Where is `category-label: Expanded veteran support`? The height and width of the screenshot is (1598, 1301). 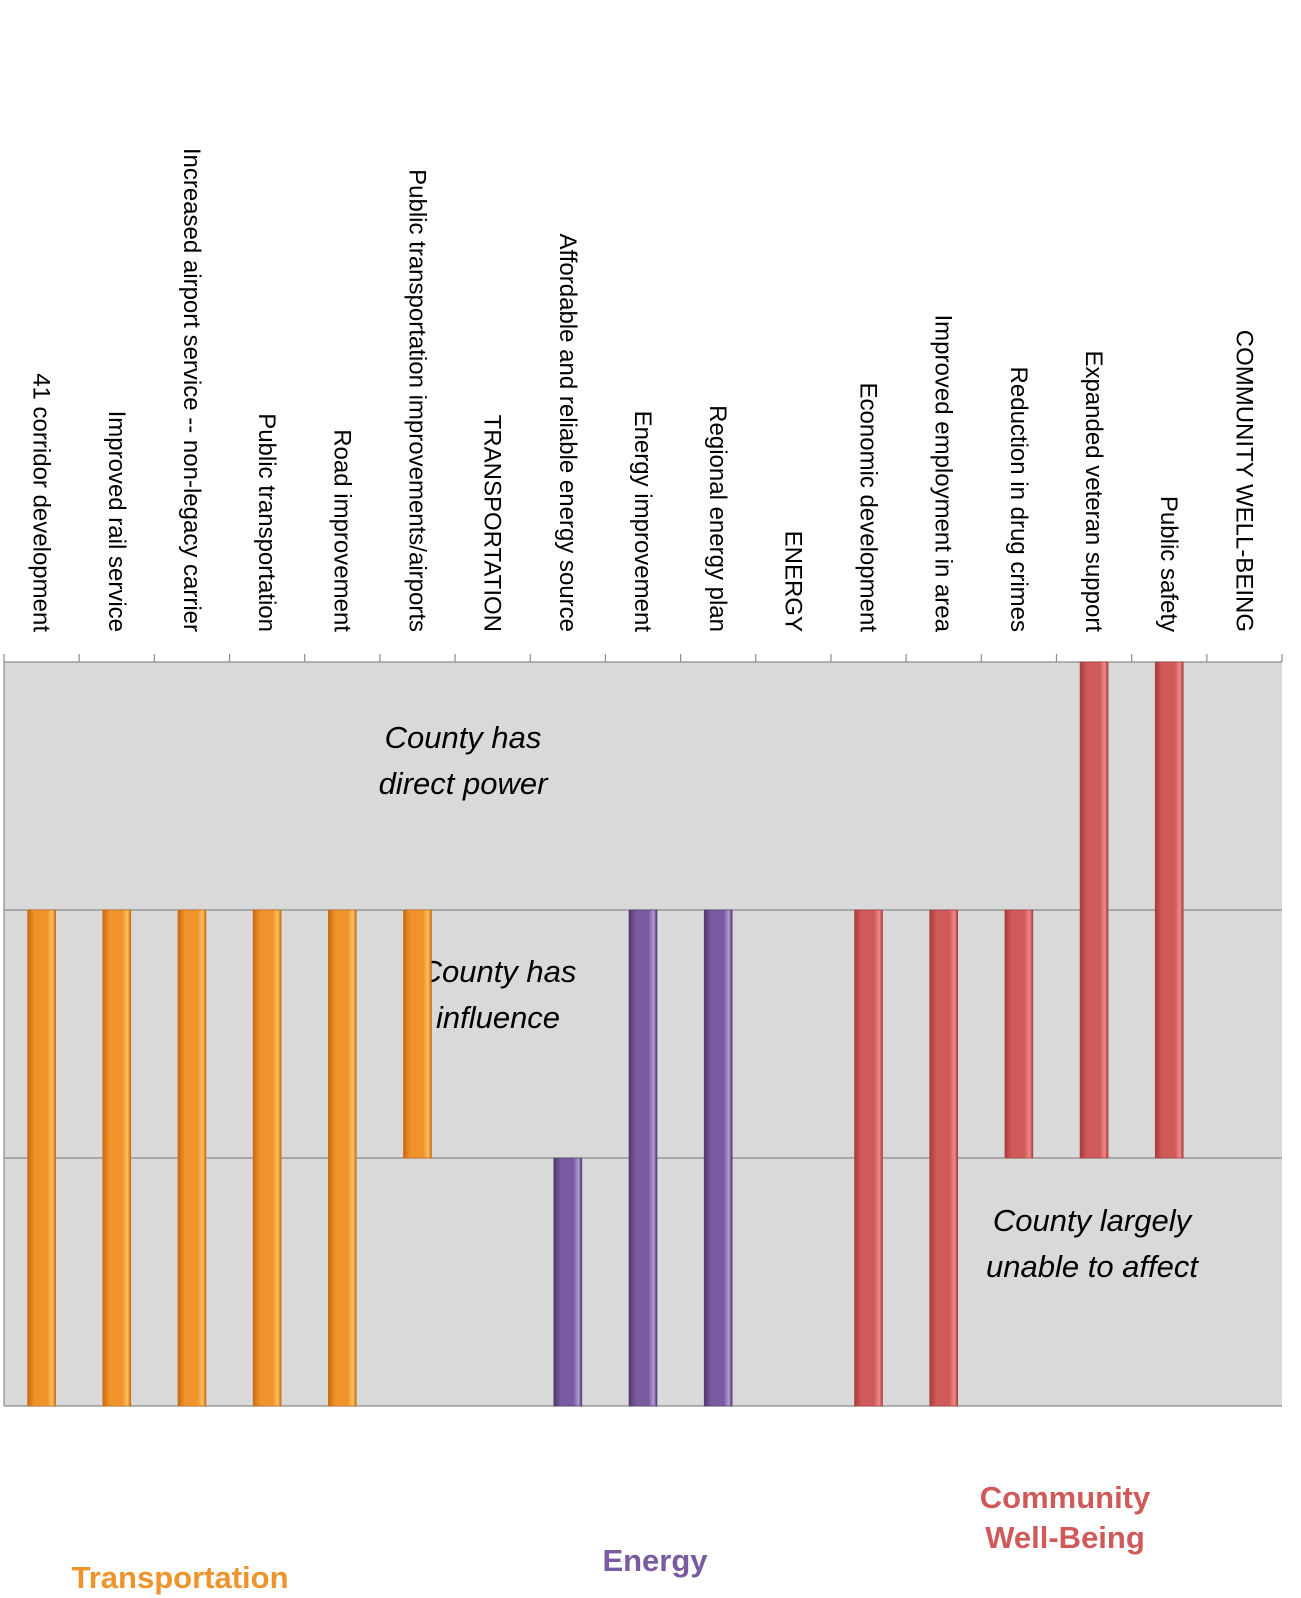
category-label: Expanded veteran support is located at coordinates (1093, 491).